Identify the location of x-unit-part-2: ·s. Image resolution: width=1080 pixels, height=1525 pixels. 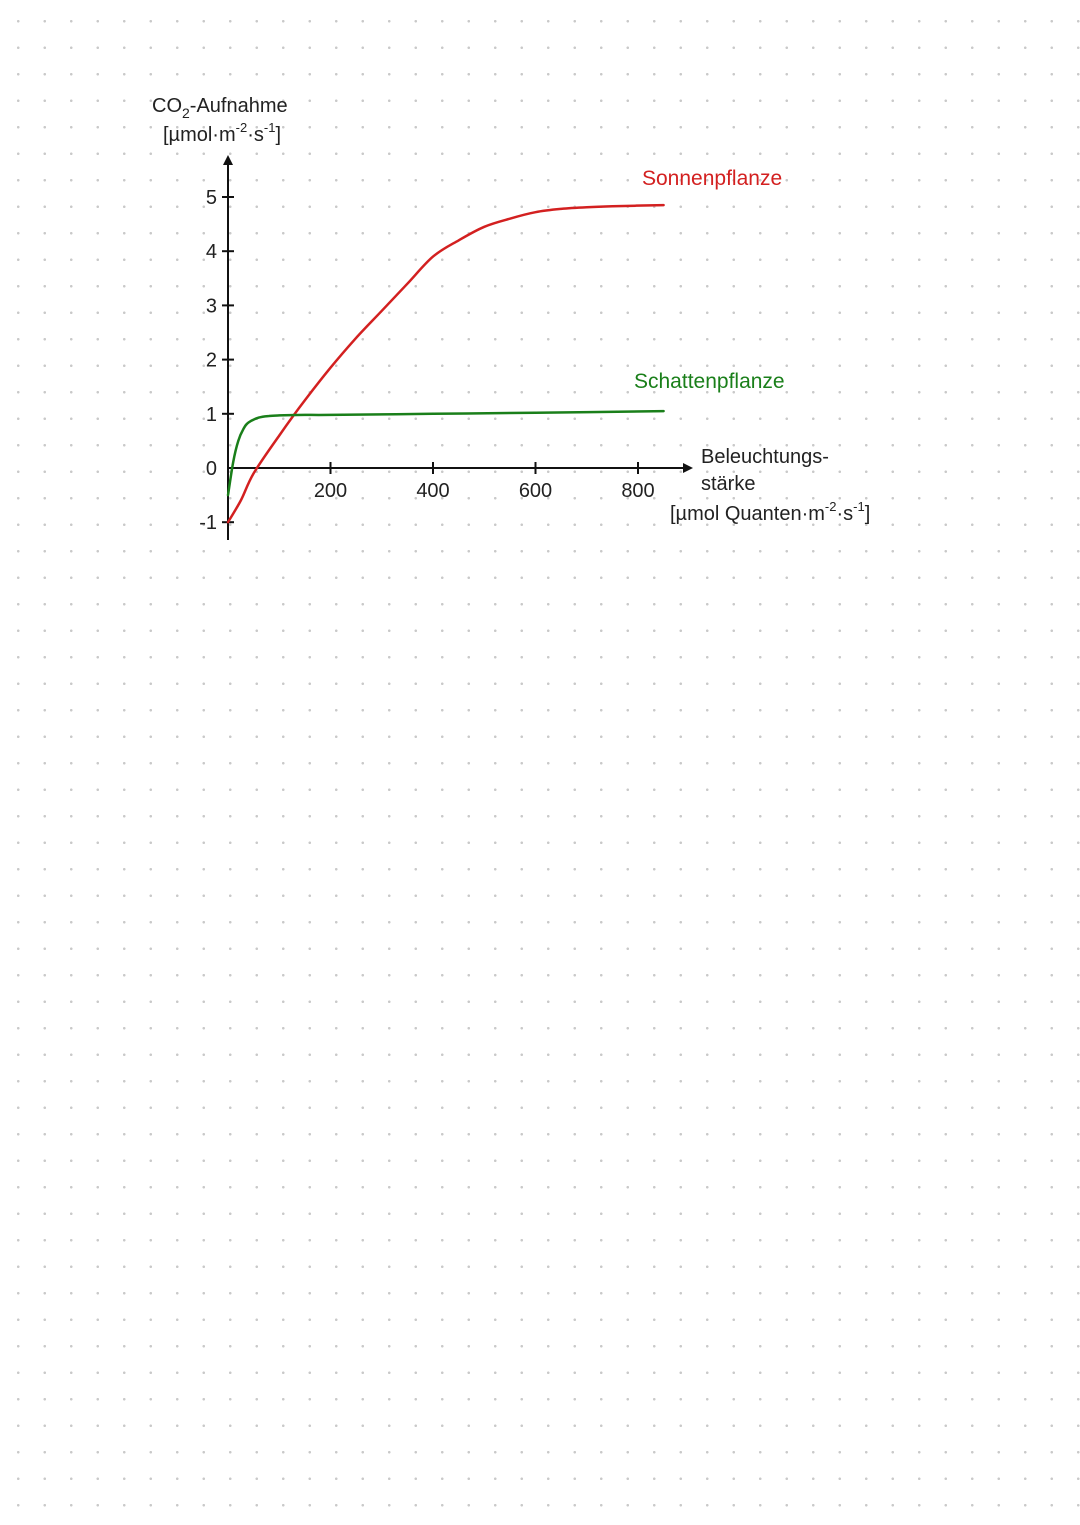
(844, 514).